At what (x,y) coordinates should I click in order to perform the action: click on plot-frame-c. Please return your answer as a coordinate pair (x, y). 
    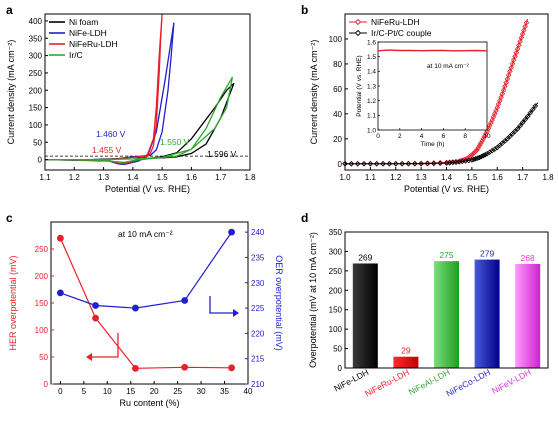
    Looking at the image, I should click on (149, 303).